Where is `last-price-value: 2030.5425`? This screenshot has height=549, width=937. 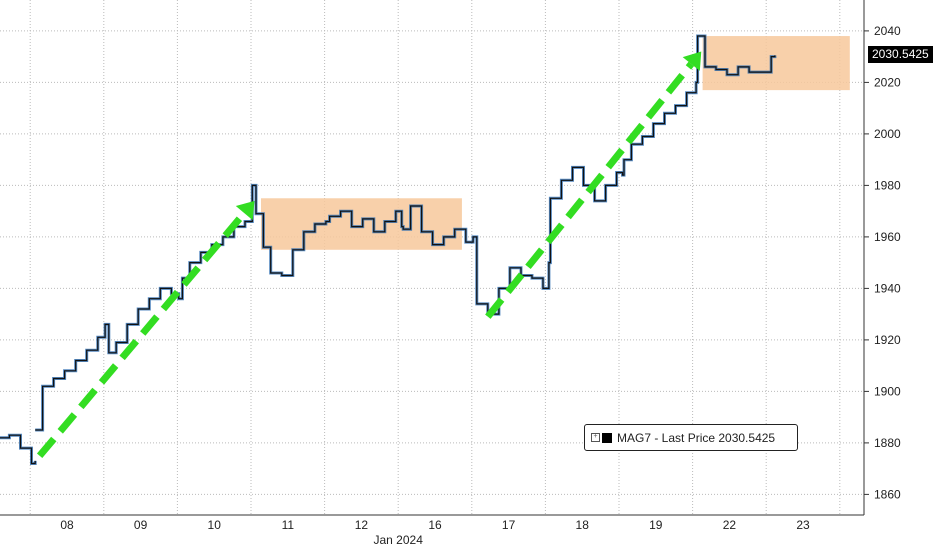 last-price-value: 2030.5425 is located at coordinates (900, 54).